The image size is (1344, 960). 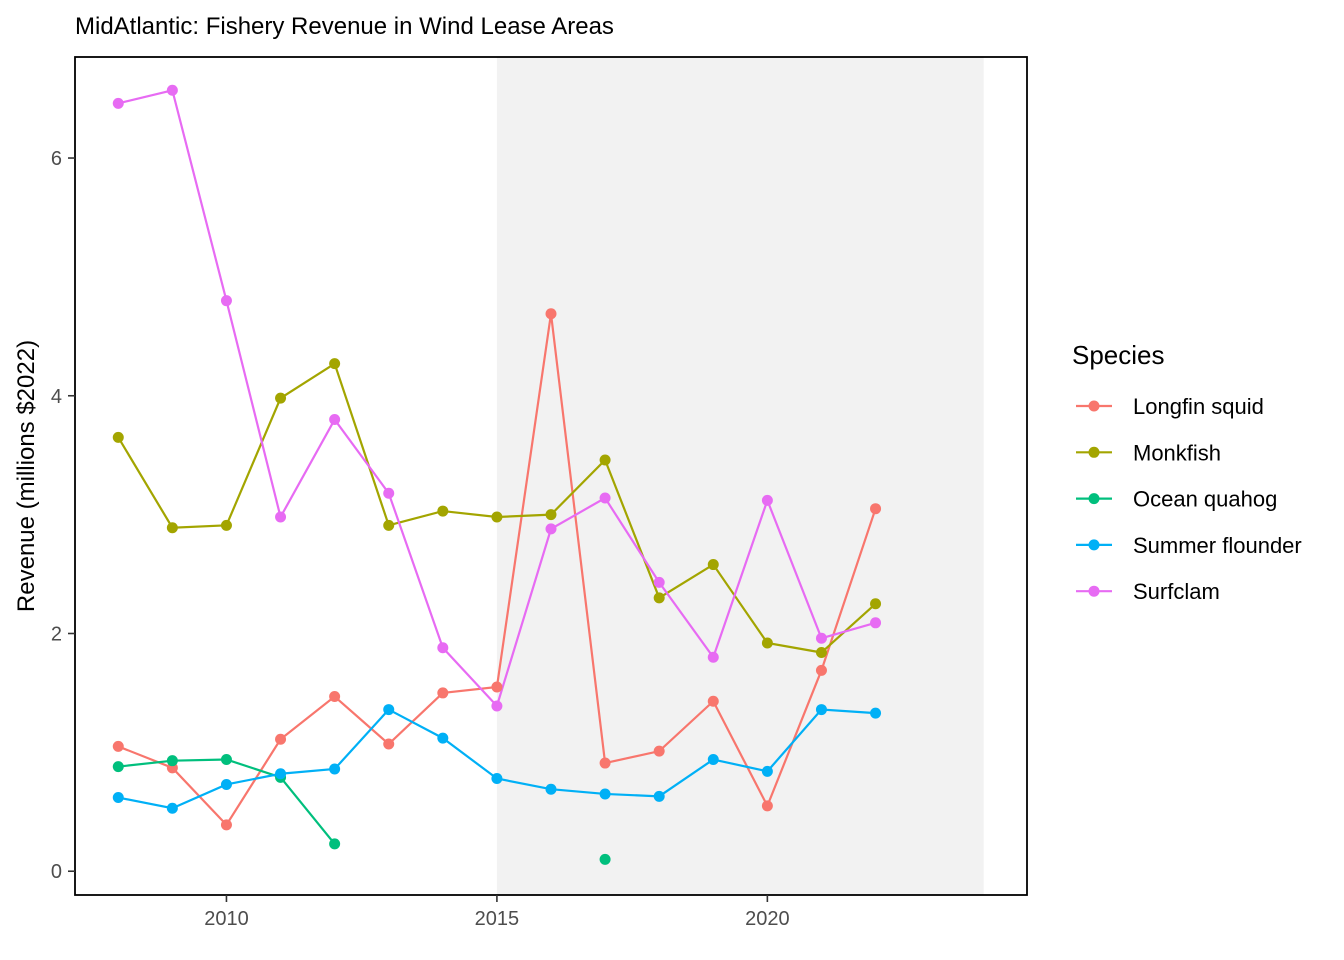 I want to click on legend-item-ocean-quahog: Ocean quahog, so click(x=1176, y=499).